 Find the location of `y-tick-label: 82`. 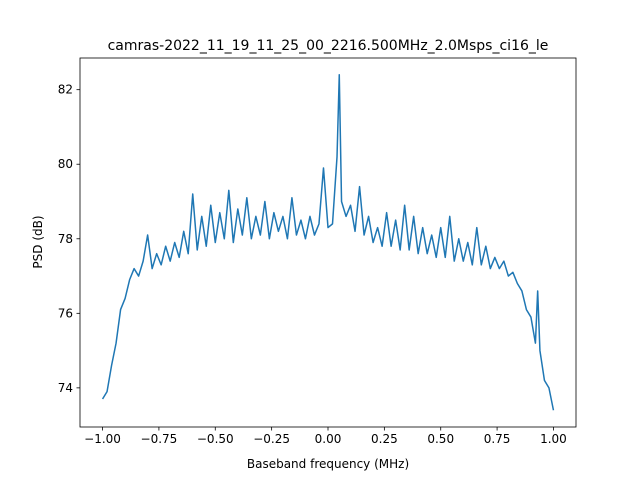

y-tick-label: 82 is located at coordinates (65, 90).